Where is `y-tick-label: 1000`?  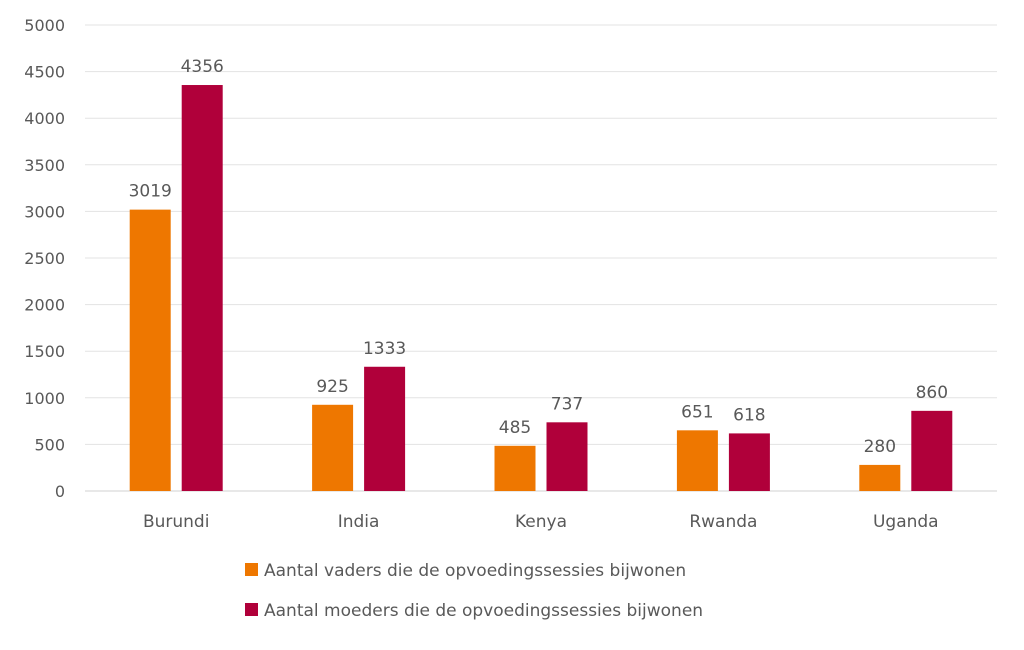 y-tick-label: 1000 is located at coordinates (44, 398).